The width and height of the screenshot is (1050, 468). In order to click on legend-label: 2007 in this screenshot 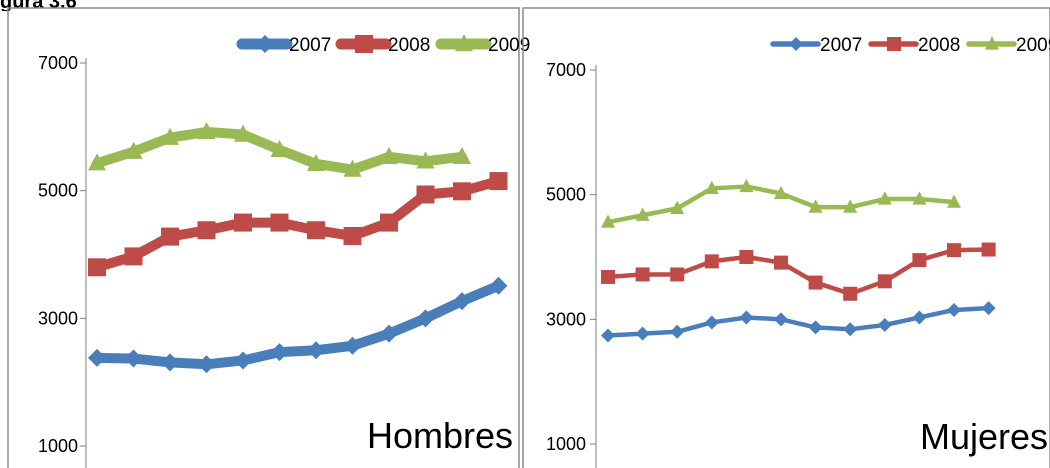, I will do `click(310, 45)`.